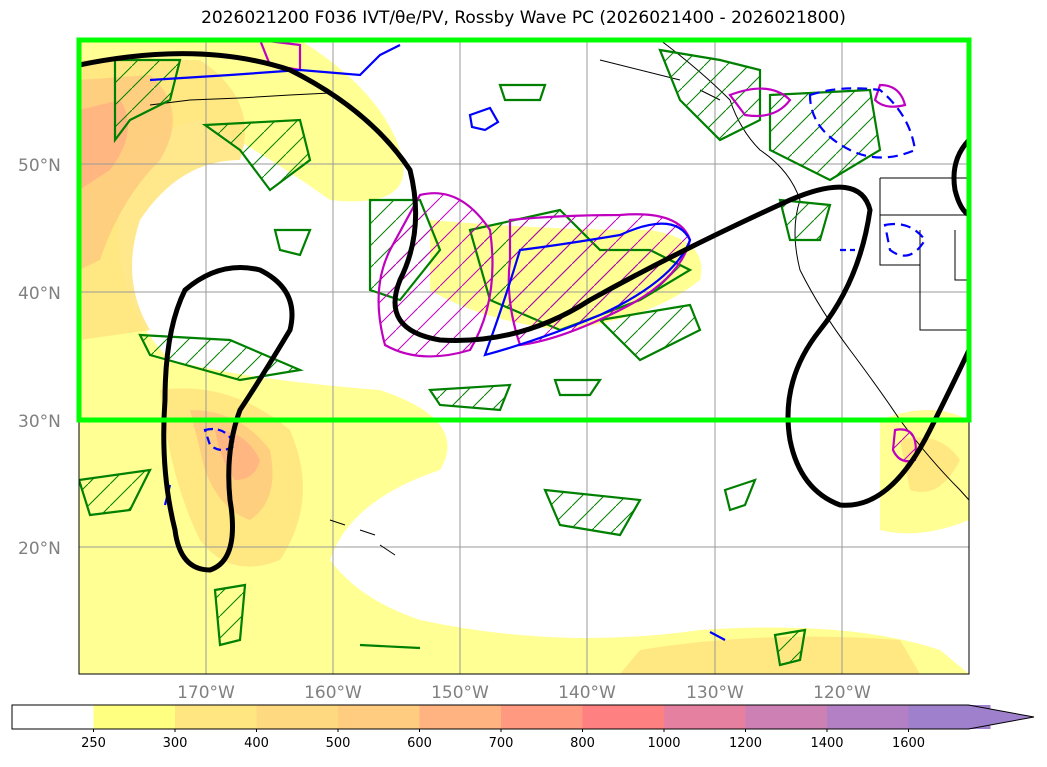  What do you see at coordinates (39, 166) in the screenshot?
I see `lat-label-50: 50°N` at bounding box center [39, 166].